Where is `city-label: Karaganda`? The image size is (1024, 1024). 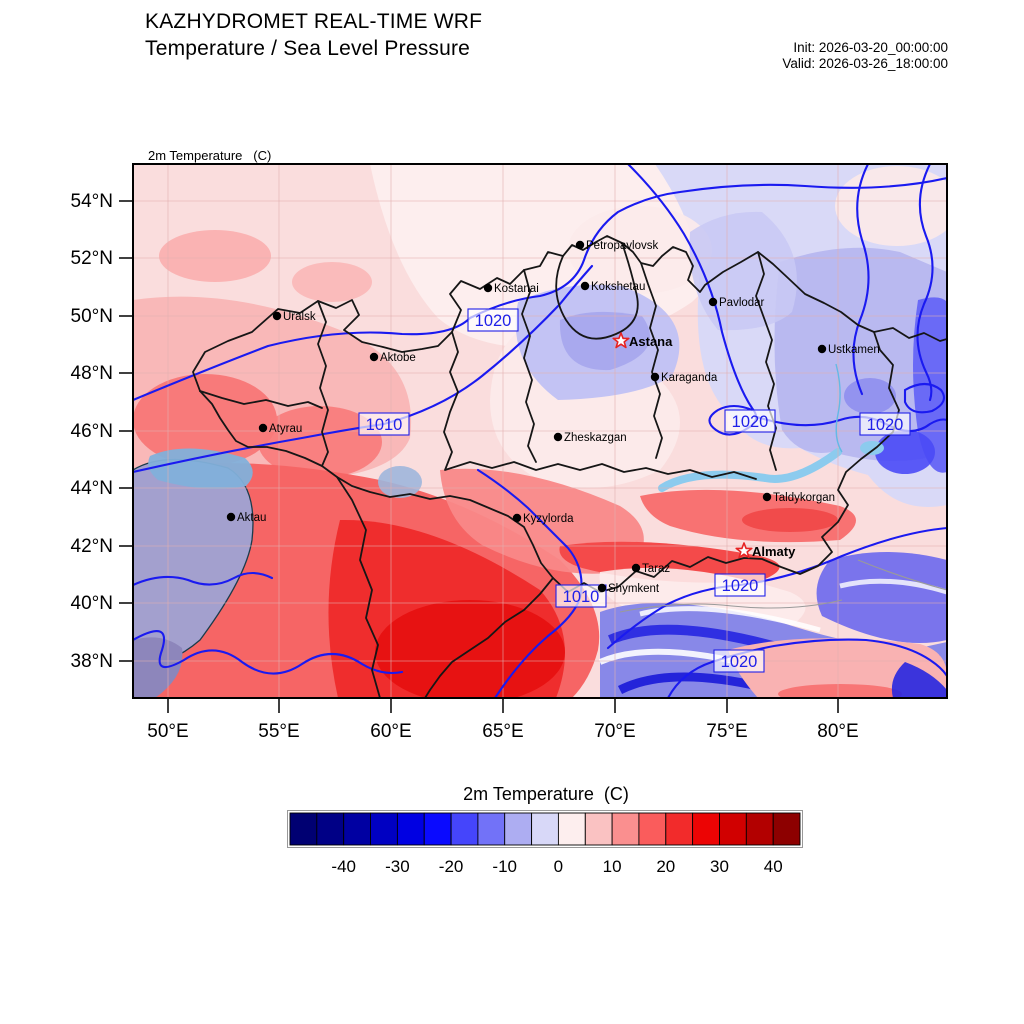 city-label: Karaganda is located at coordinates (689, 378).